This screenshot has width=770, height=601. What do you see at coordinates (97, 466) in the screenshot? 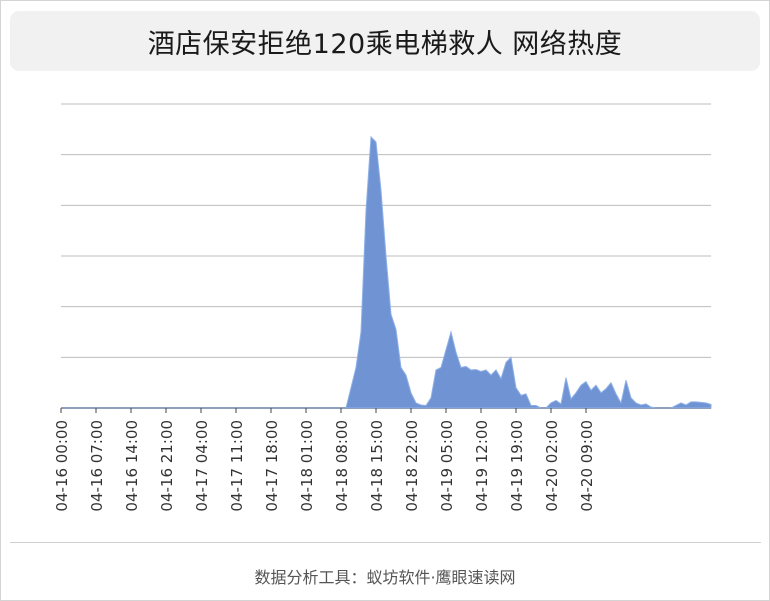
I see `x-tick-label: 04-16 07:00` at bounding box center [97, 466].